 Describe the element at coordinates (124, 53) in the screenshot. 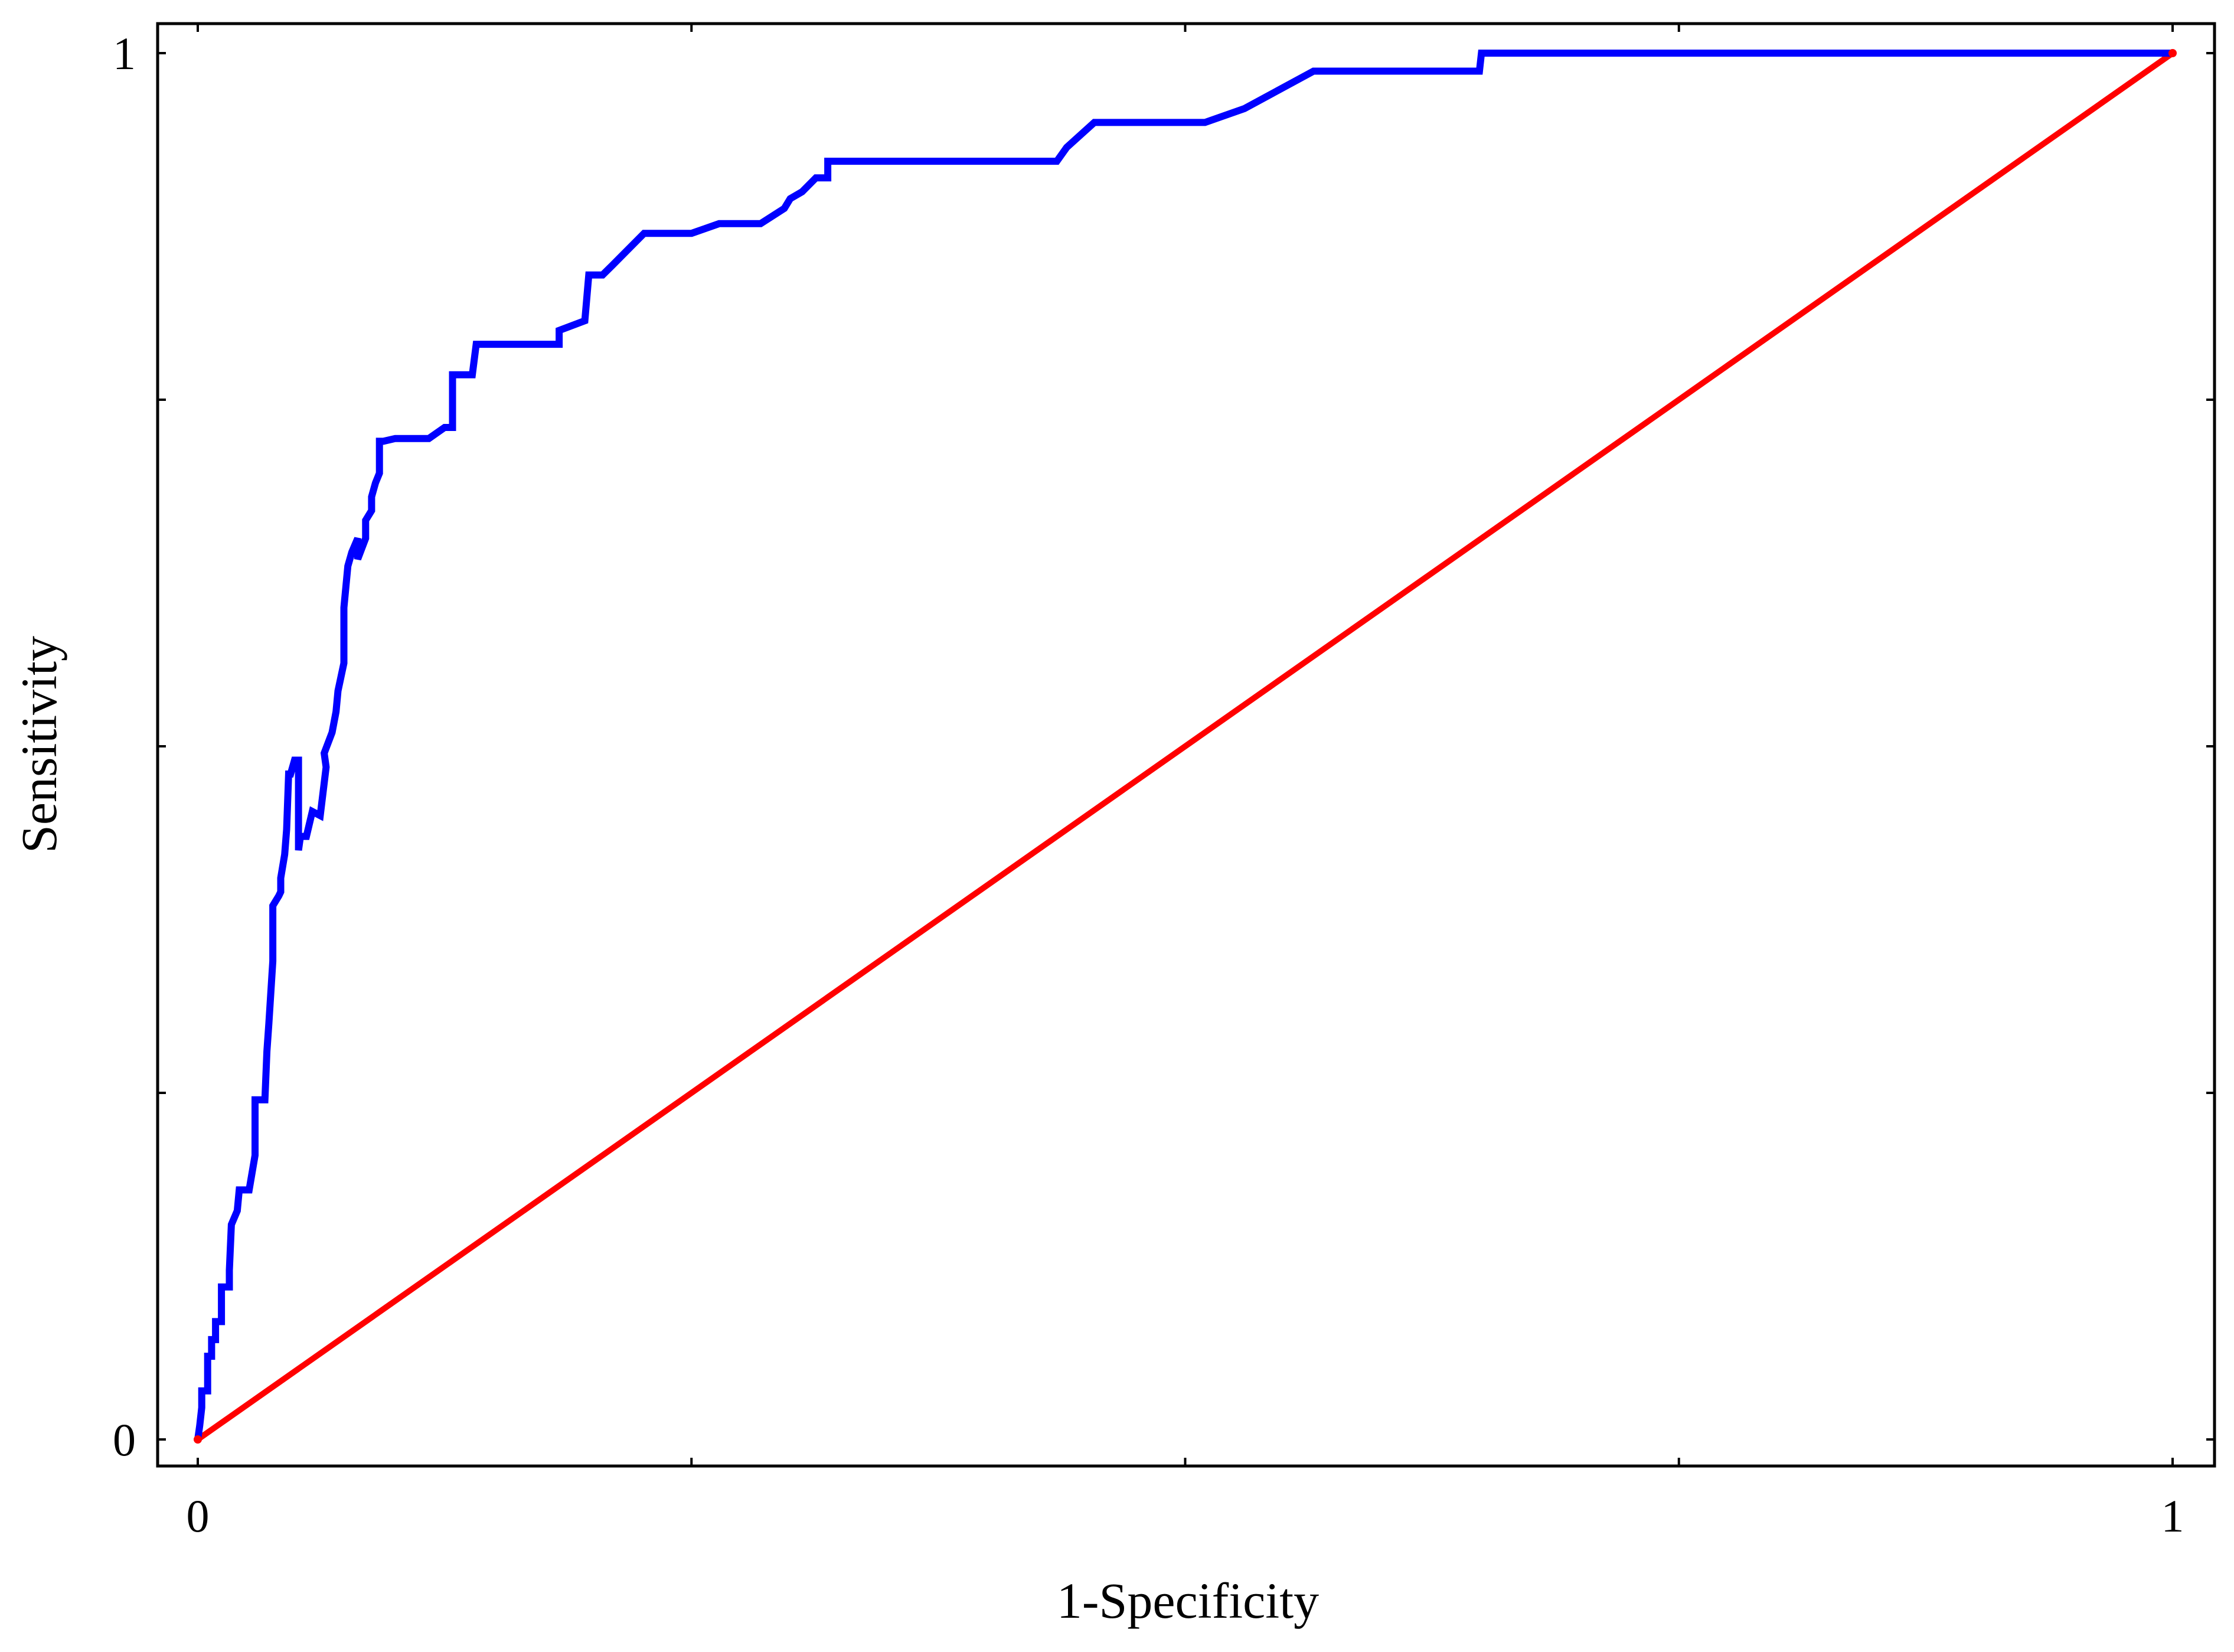

I see `y-tick-label: 1` at that location.